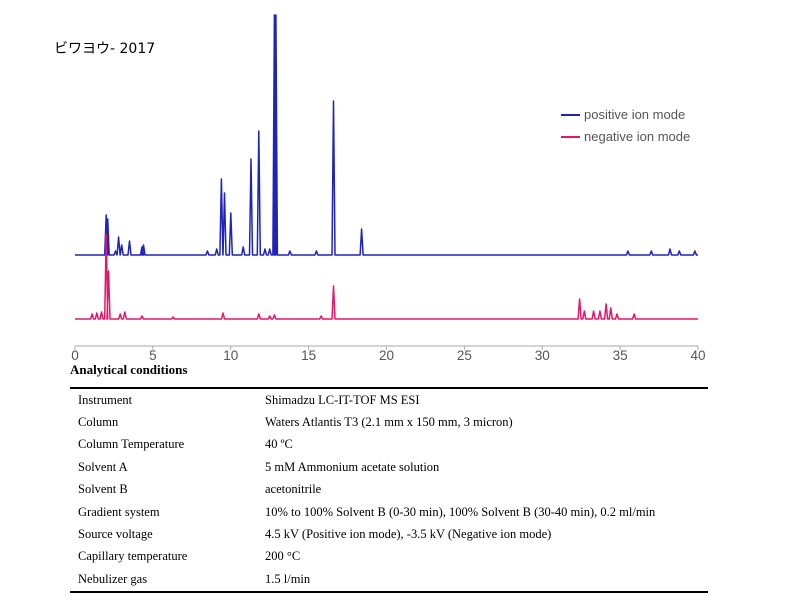 The height and width of the screenshot is (596, 795). I want to click on condition-label: Instrument, so click(105, 399).